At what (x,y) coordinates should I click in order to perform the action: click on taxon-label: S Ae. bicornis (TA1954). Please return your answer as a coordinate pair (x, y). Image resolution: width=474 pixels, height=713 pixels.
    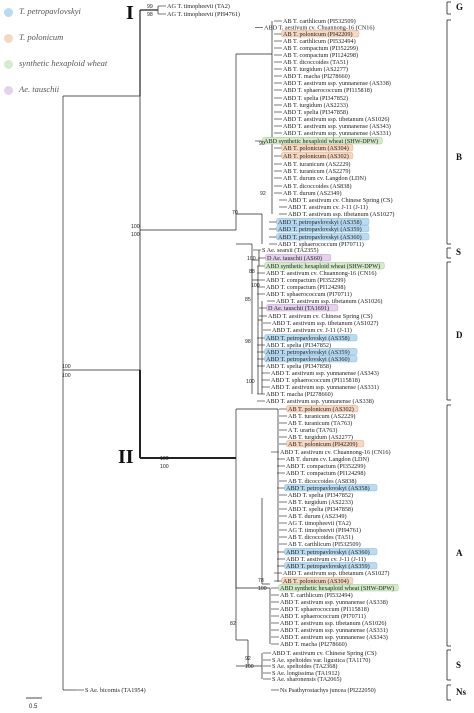
    Looking at the image, I should click on (115, 690).